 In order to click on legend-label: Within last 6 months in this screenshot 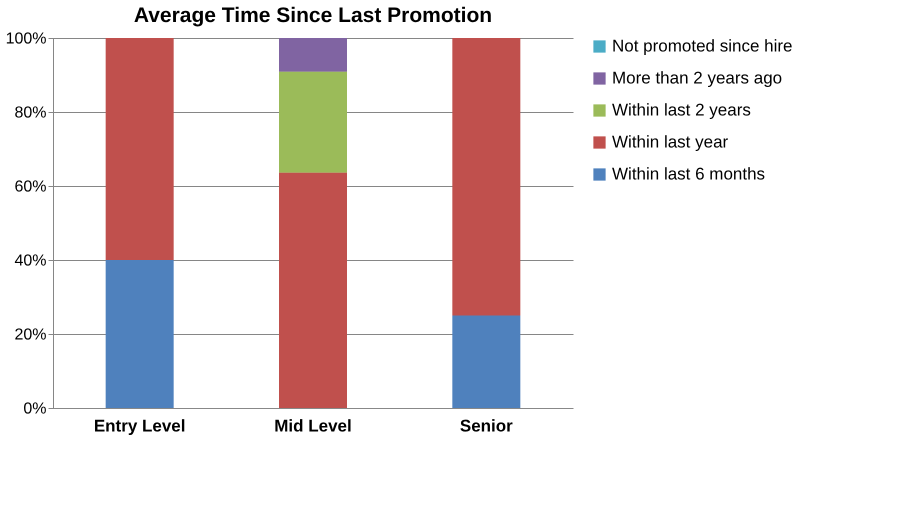, I will do `click(689, 174)`.